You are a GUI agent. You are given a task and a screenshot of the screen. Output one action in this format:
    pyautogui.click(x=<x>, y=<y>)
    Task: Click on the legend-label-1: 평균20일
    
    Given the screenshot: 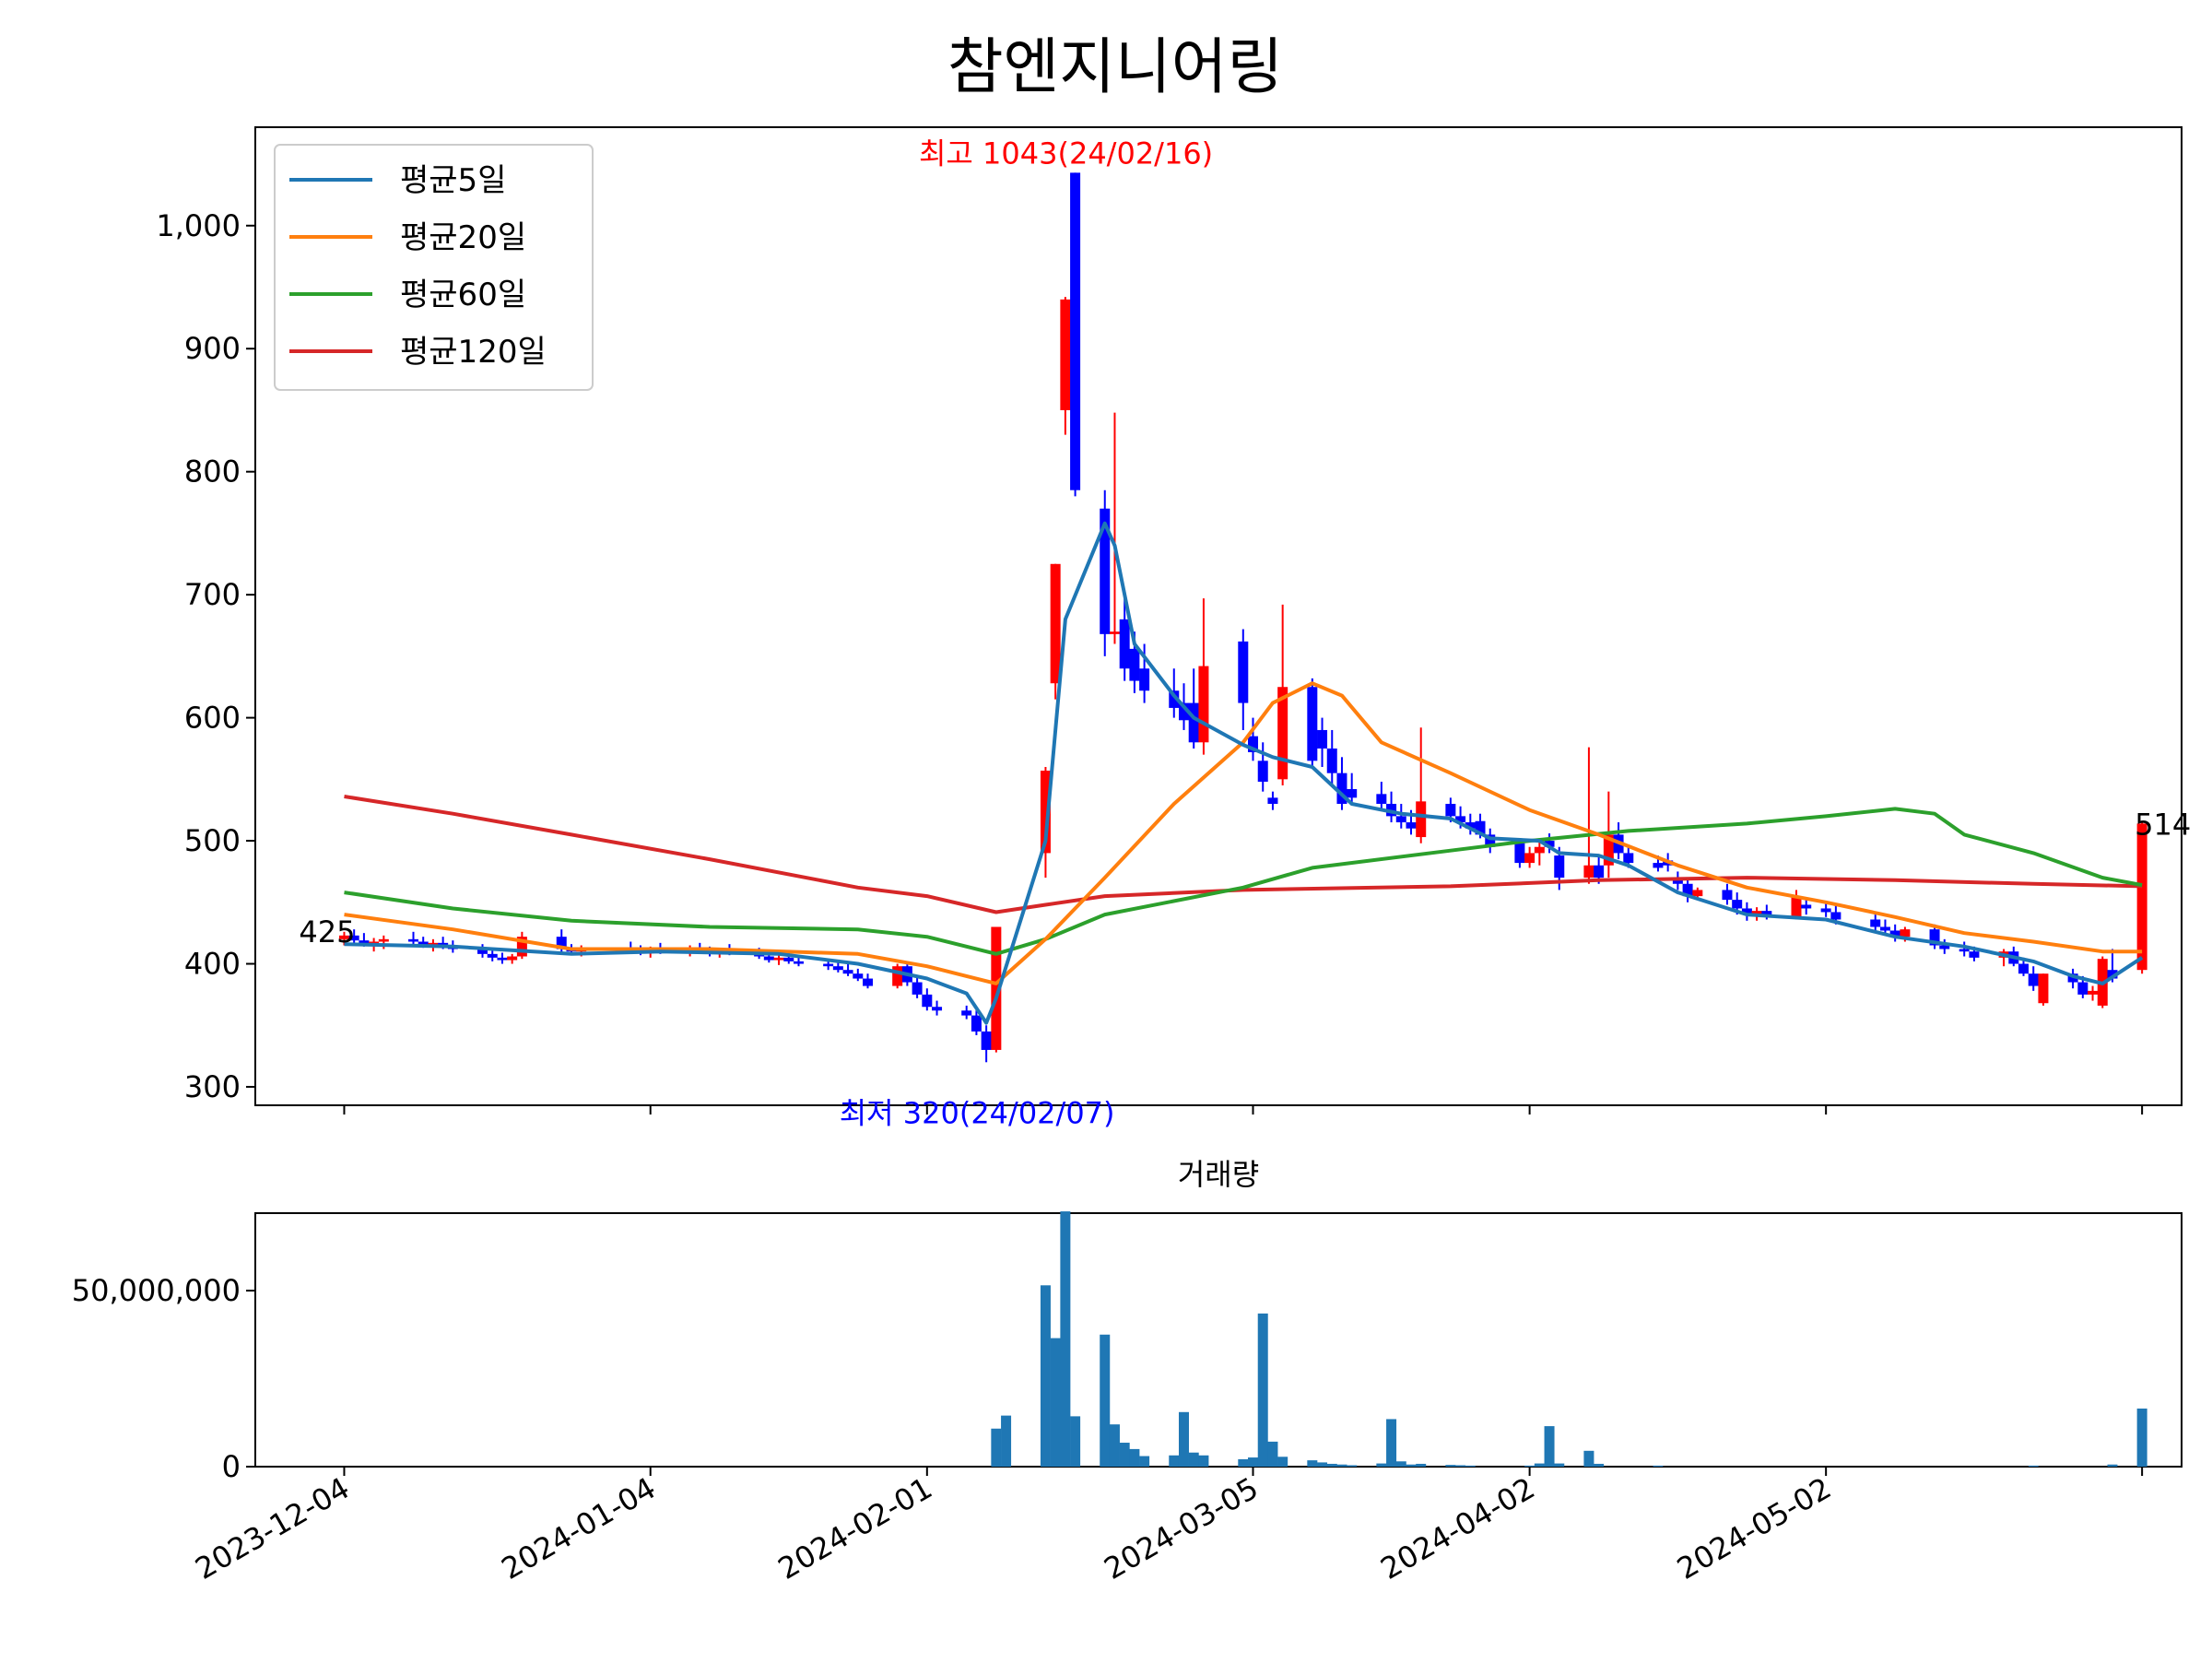 What is the action you would take?
    pyautogui.click(x=463, y=237)
    